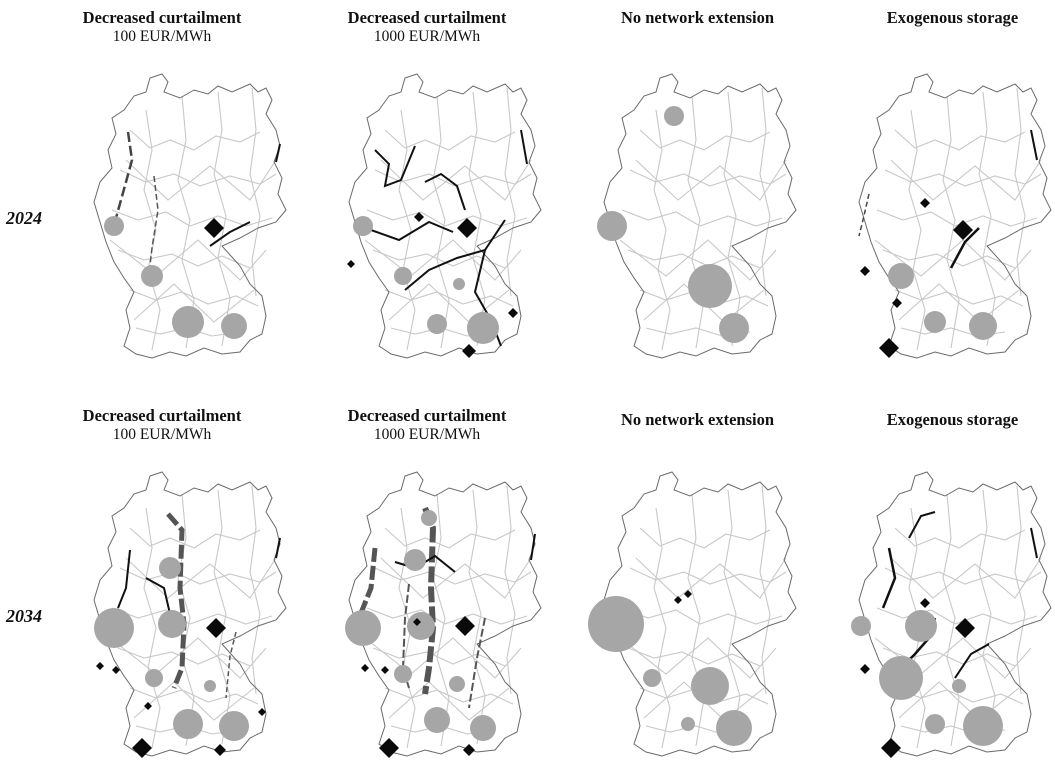 The height and width of the screenshot is (764, 1055). Describe the element at coordinates (190, 216) in the screenshot. I see `map-r1-c1` at that location.